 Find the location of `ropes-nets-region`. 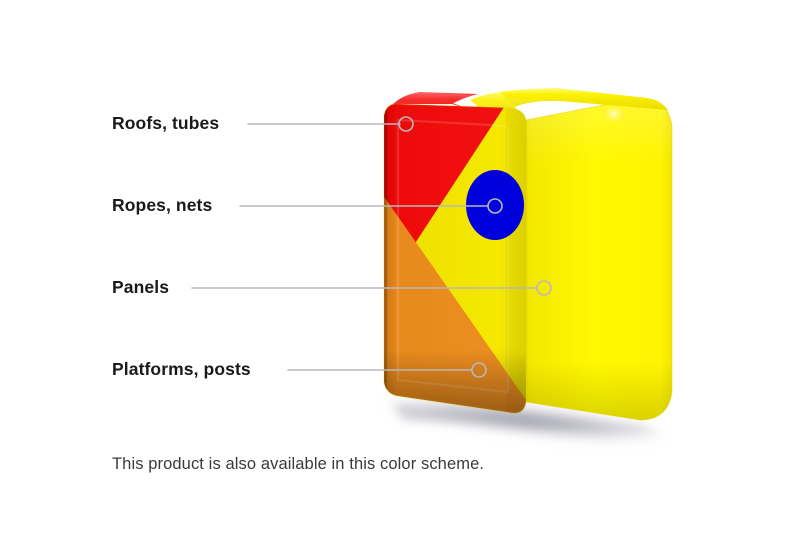

ropes-nets-region is located at coordinates (495, 205).